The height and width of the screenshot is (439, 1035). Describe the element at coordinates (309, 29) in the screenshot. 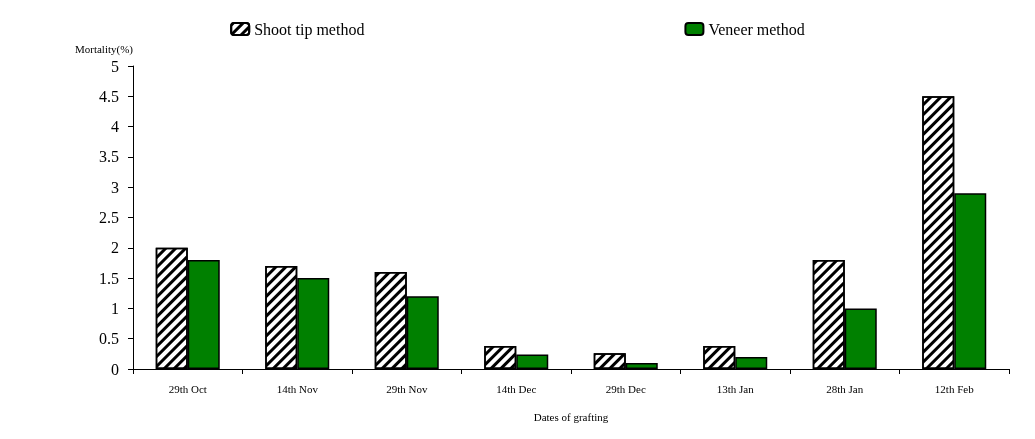

I see `legend-label: Shoot tip method` at that location.